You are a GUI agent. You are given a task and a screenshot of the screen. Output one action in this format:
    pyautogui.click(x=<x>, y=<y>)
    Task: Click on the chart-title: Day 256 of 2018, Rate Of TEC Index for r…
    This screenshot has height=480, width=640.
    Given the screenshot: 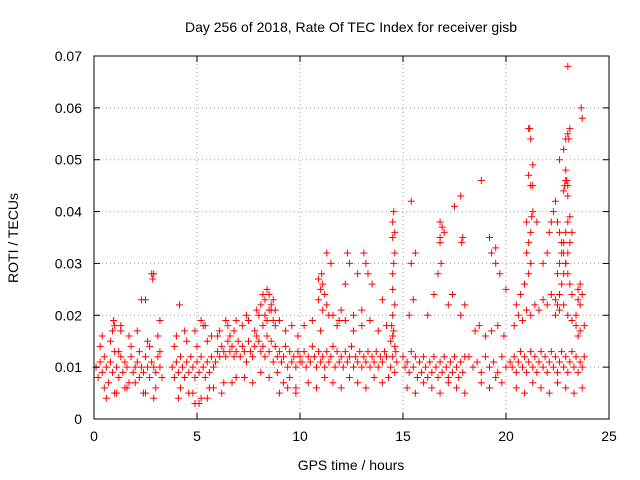 What is the action you would take?
    pyautogui.click(x=351, y=27)
    